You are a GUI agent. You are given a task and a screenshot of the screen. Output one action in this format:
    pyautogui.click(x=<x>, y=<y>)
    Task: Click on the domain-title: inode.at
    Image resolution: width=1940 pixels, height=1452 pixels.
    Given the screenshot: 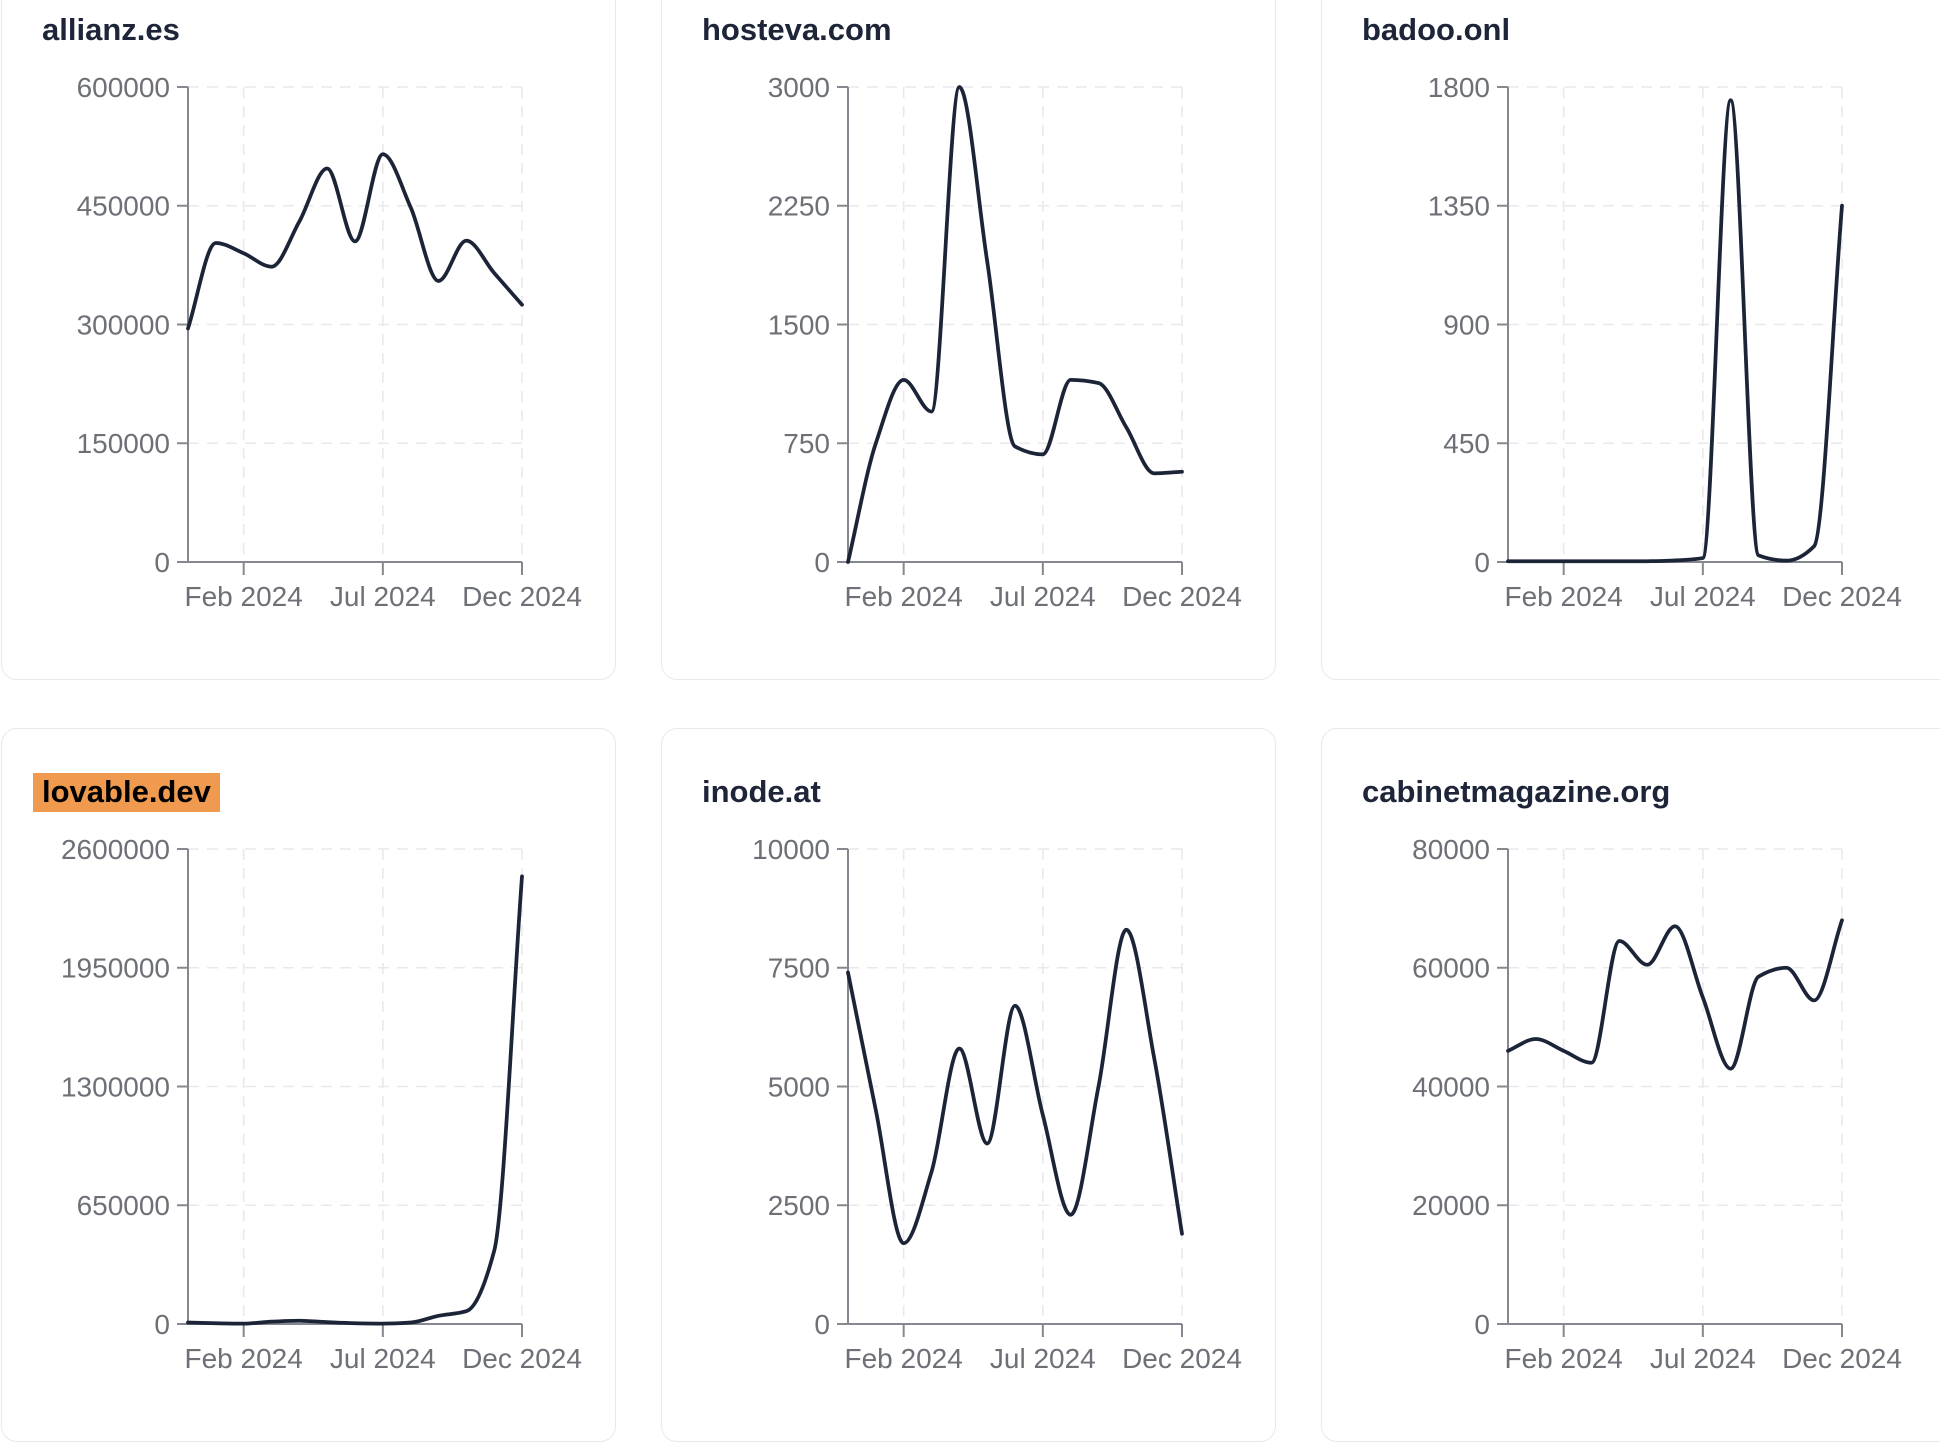 What is the action you would take?
    pyautogui.click(x=761, y=791)
    